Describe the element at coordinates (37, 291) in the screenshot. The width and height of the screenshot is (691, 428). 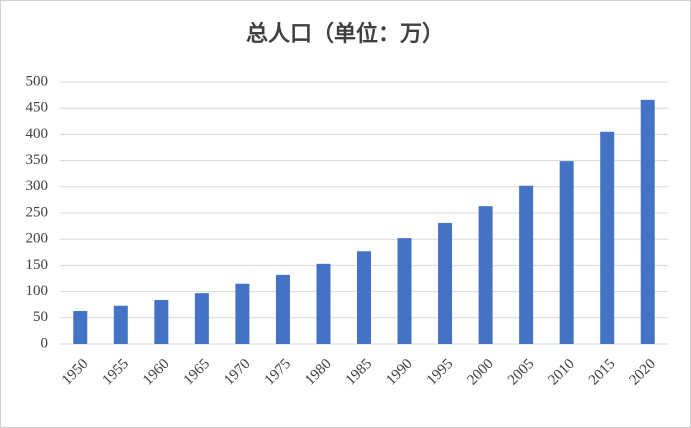
I see `y-tick-label: 100` at that location.